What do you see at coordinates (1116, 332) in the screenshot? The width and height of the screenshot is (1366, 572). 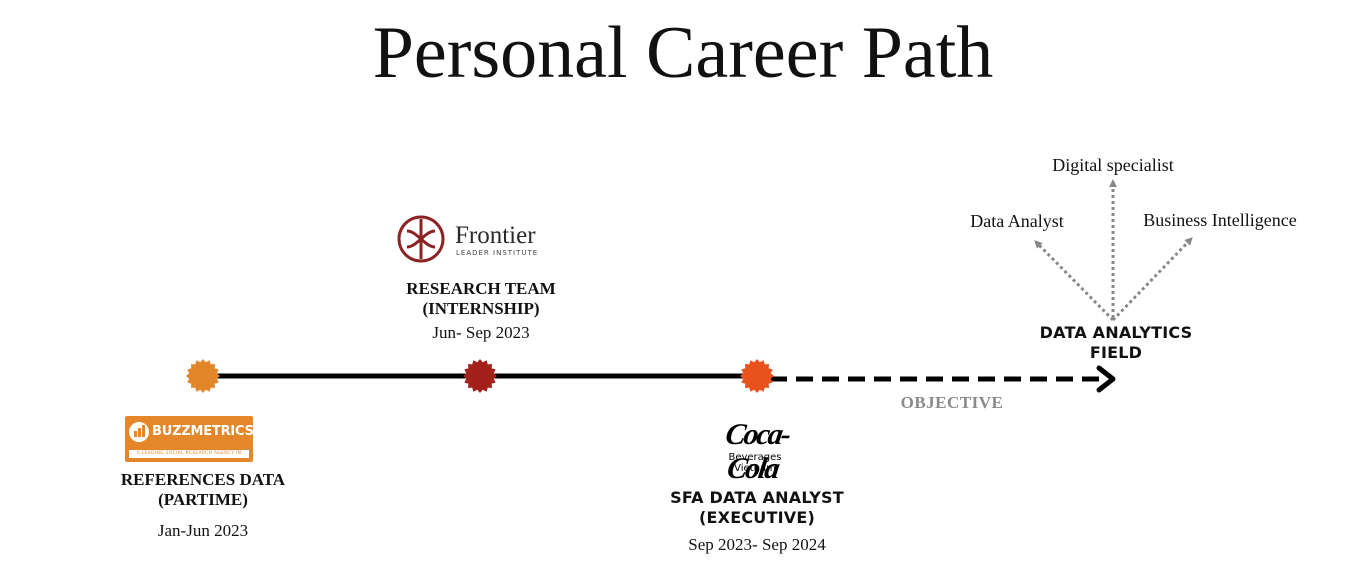 I see `target-line-1: DATA ANALYTICS` at bounding box center [1116, 332].